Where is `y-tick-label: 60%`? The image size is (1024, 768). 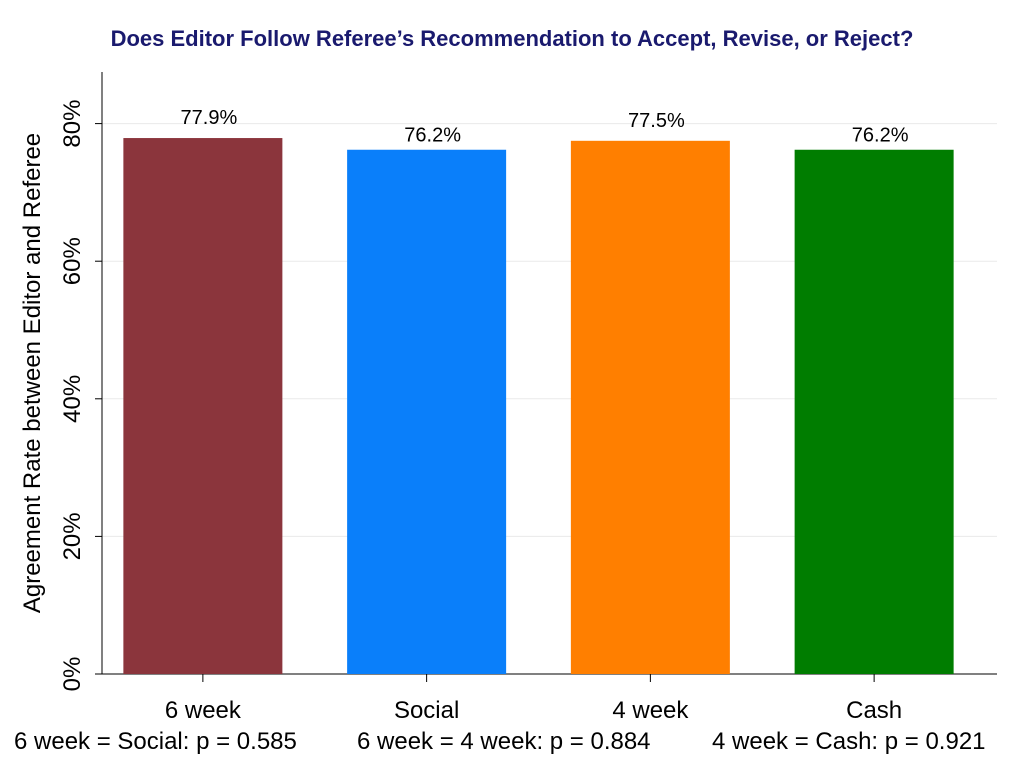 y-tick-label: 60% is located at coordinates (72, 261).